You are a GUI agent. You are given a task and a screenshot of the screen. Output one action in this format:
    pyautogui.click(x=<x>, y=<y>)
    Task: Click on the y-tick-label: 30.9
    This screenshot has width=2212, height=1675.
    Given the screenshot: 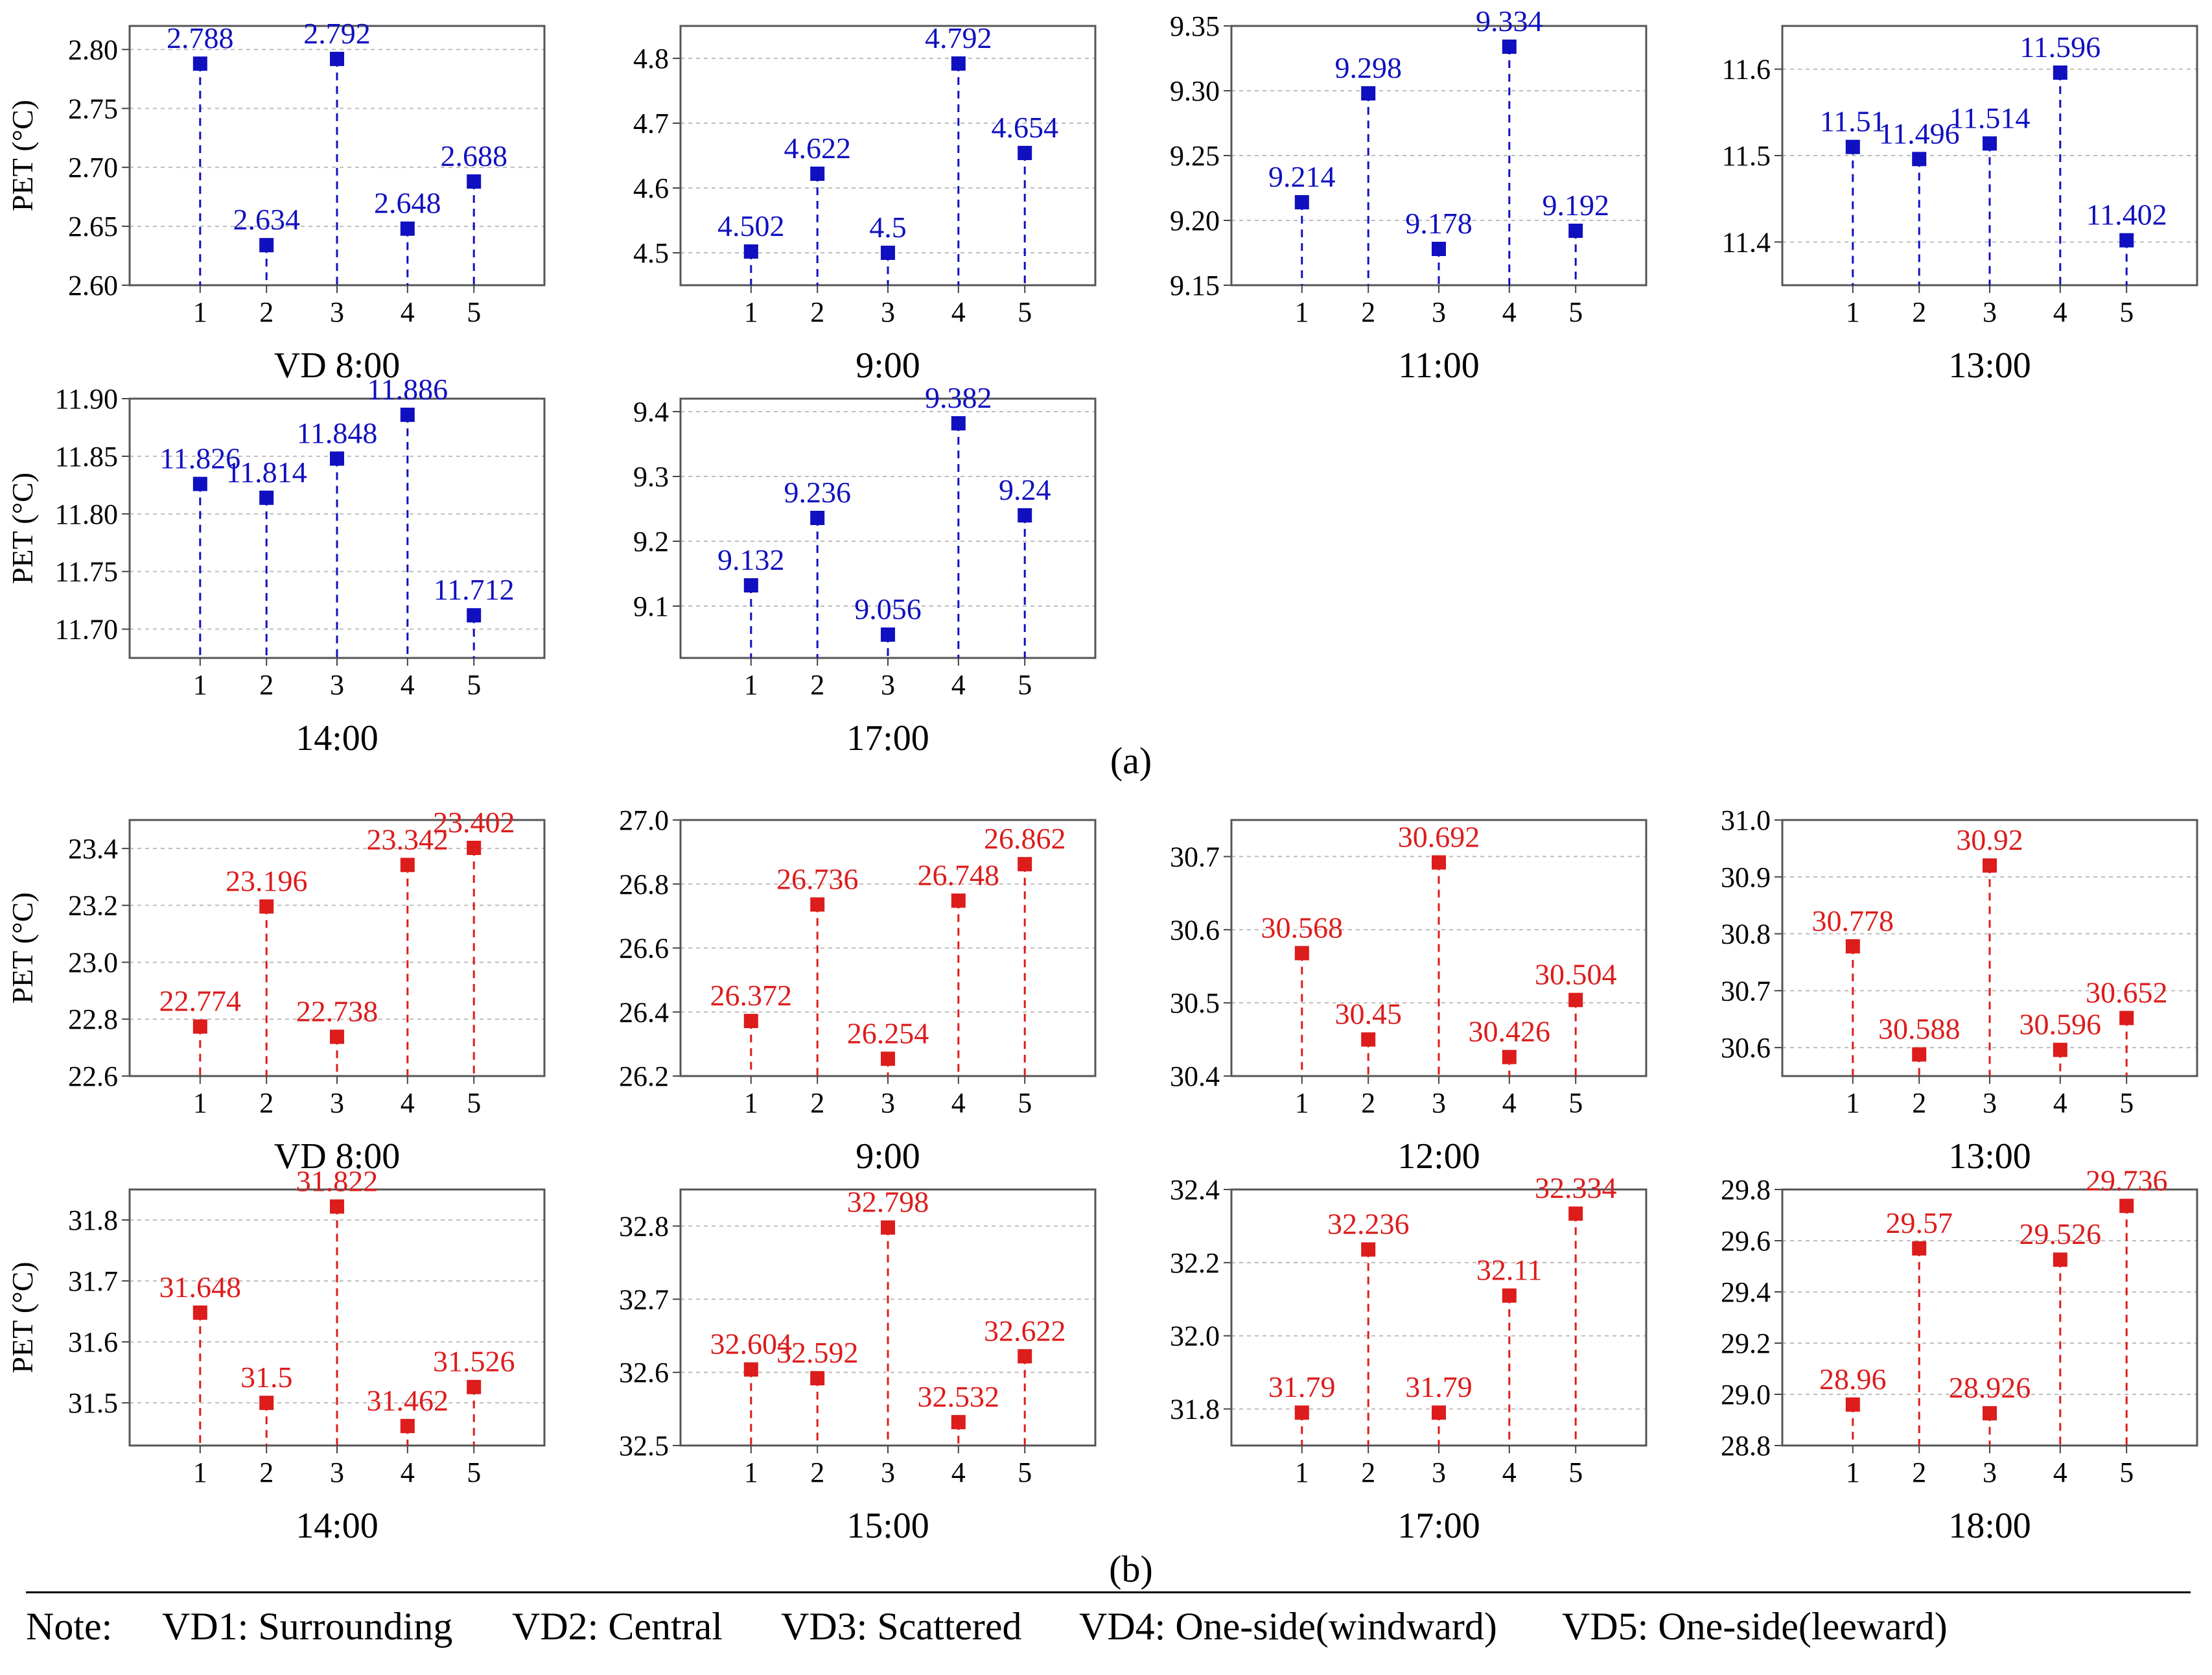 What is the action you would take?
    pyautogui.click(x=1746, y=877)
    